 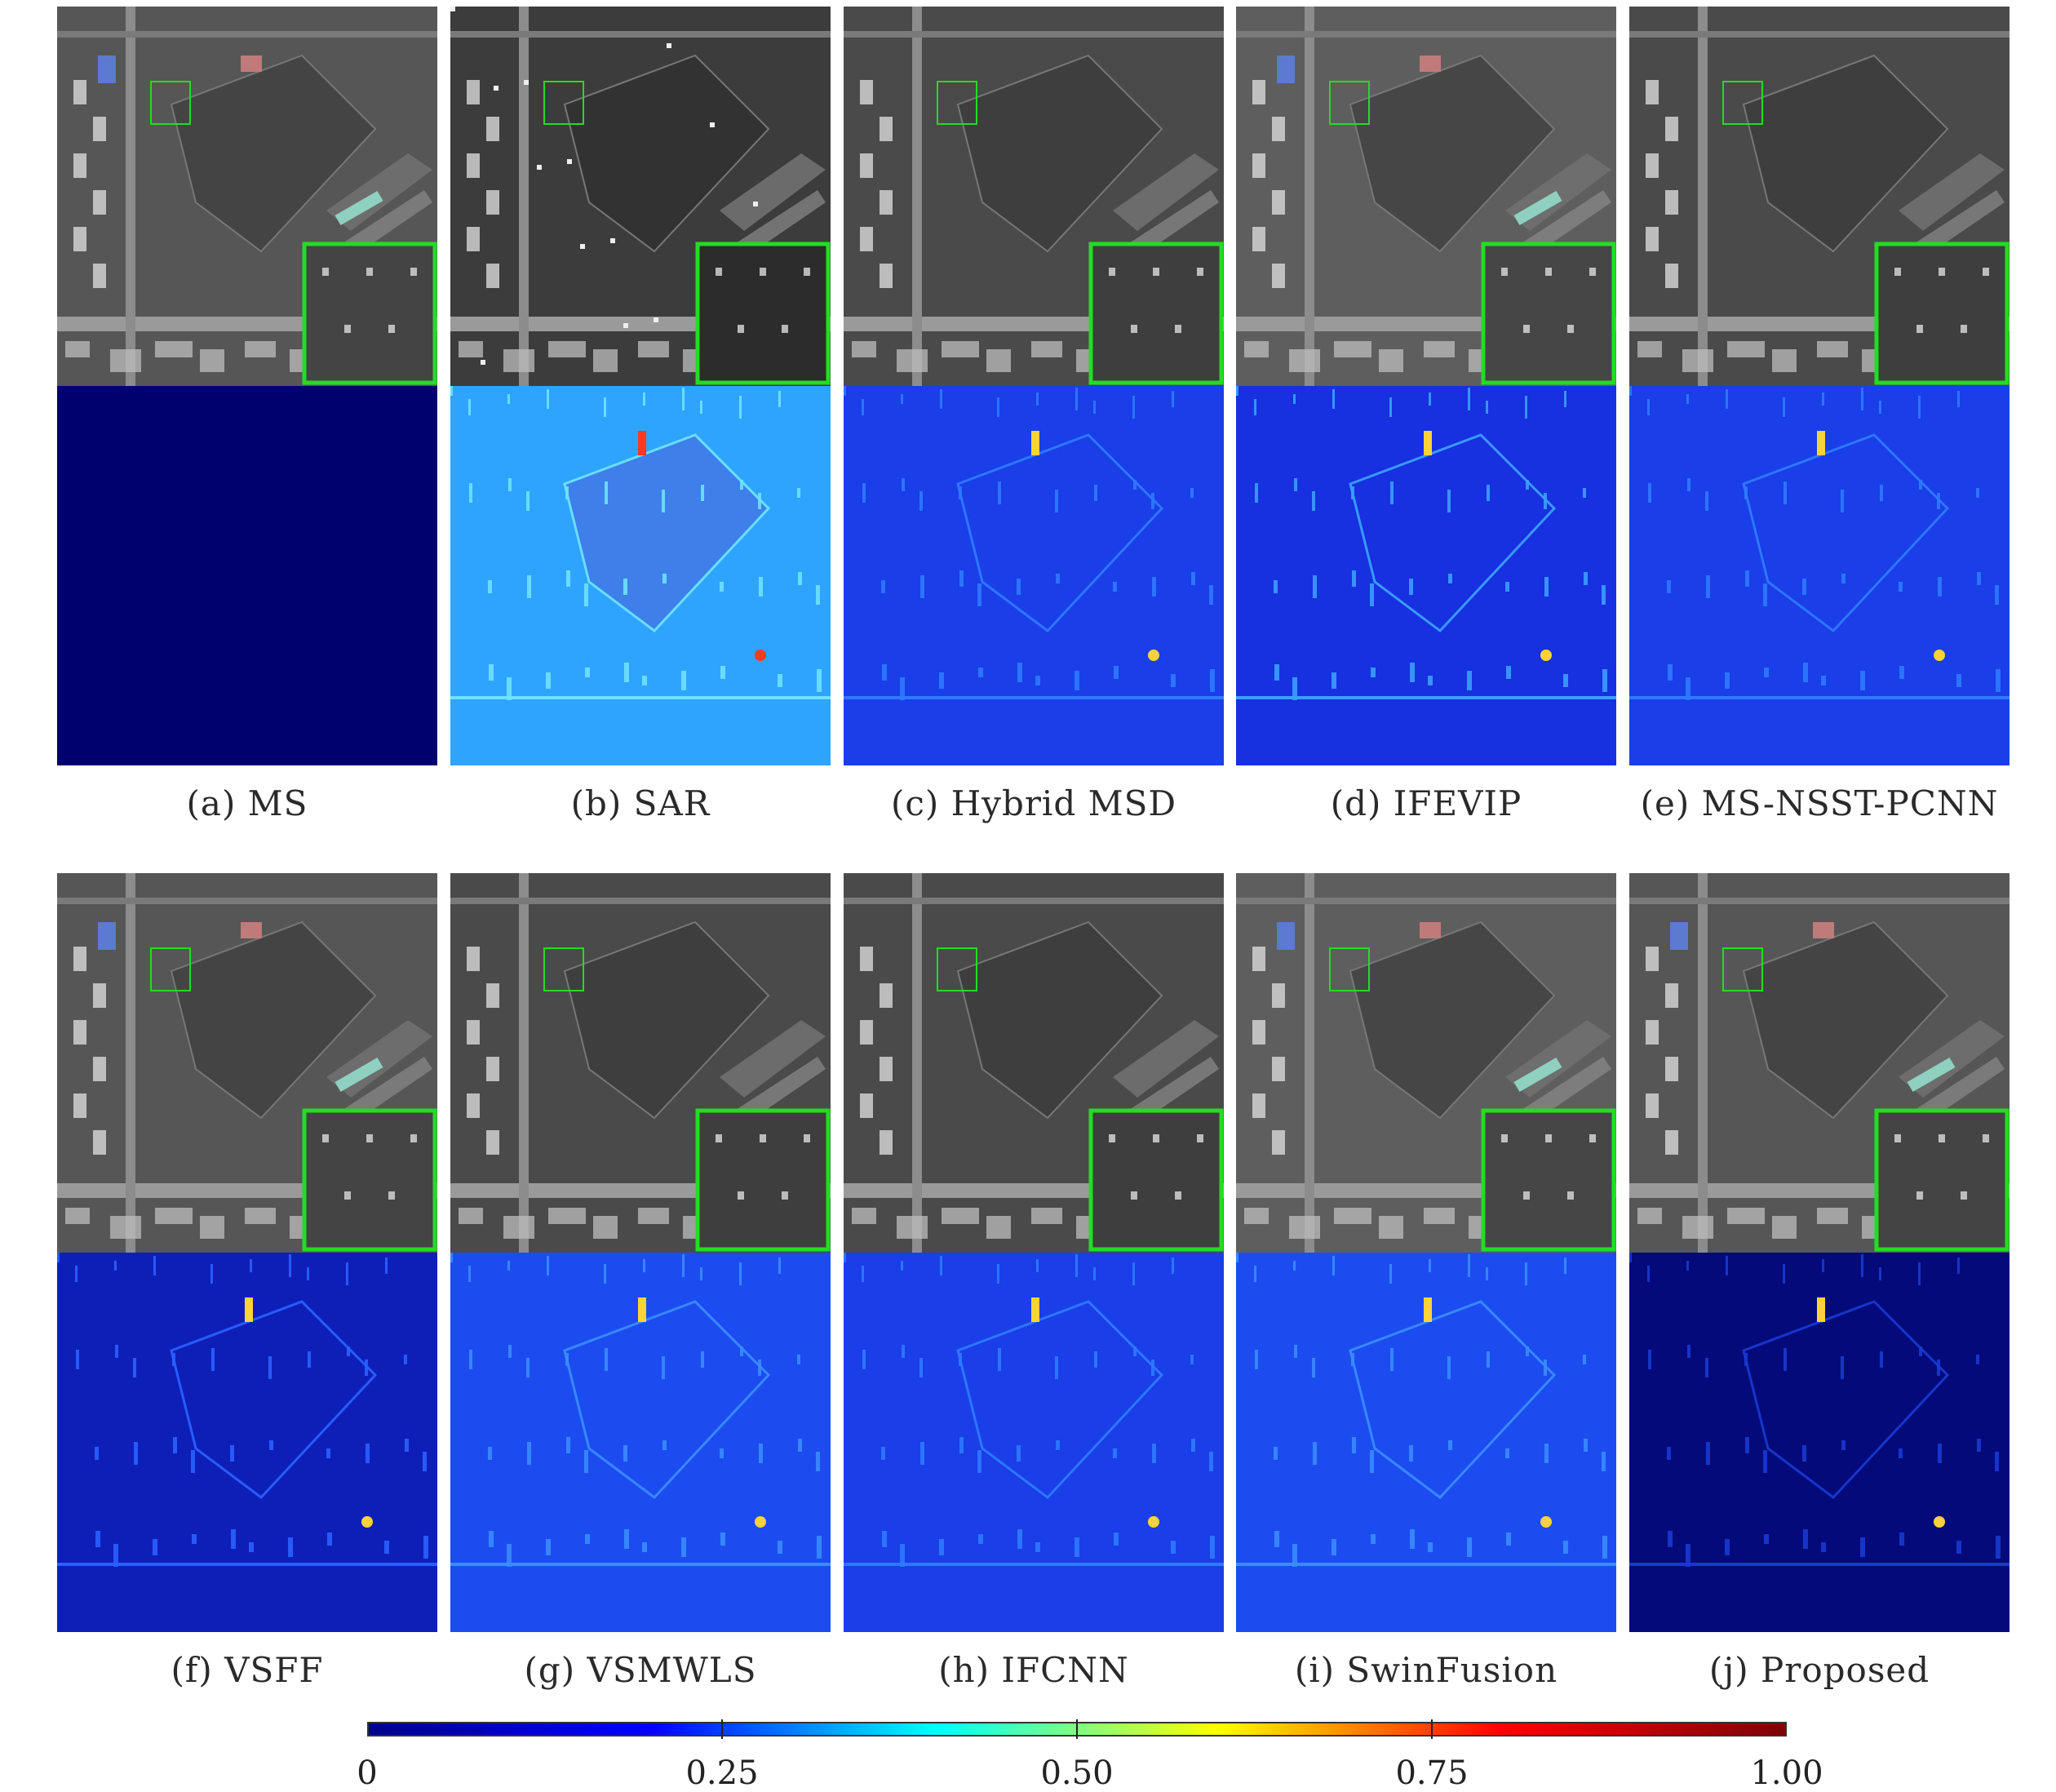 I want to click on panel-caption: (d) IFEVIP, so click(x=1426, y=803).